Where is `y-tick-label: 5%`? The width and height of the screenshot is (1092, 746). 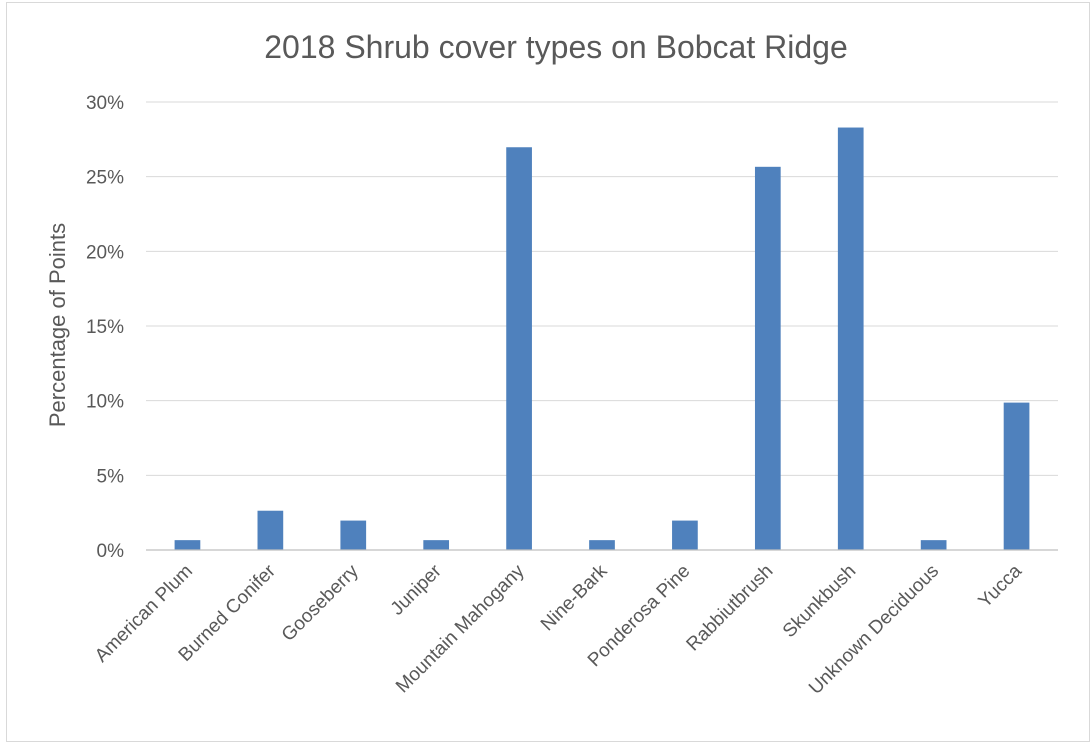 y-tick-label: 5% is located at coordinates (111, 476).